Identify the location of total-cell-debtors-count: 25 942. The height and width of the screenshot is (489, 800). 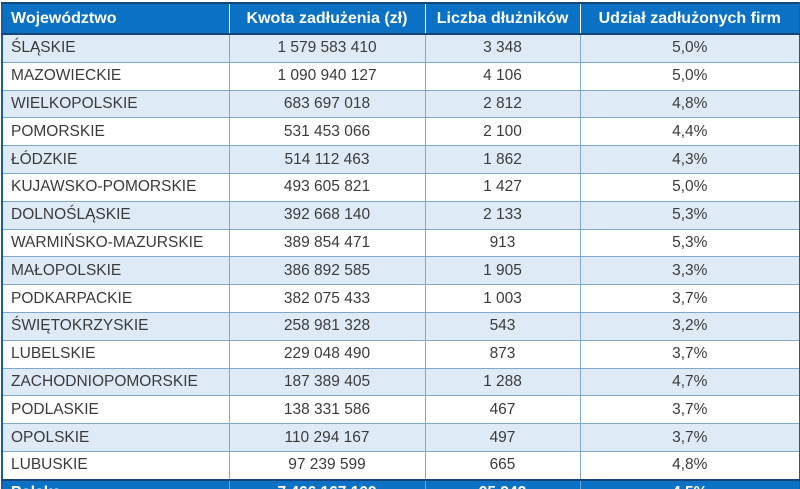
(502, 483).